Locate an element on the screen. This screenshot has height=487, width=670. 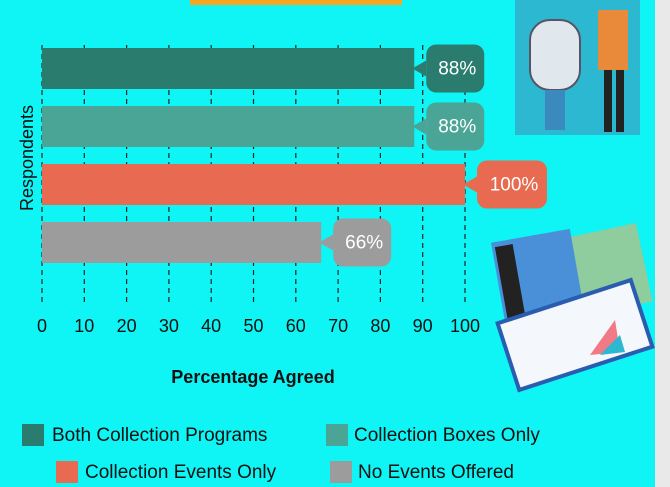
y-axis-label: Respondents is located at coordinates (27, 158).